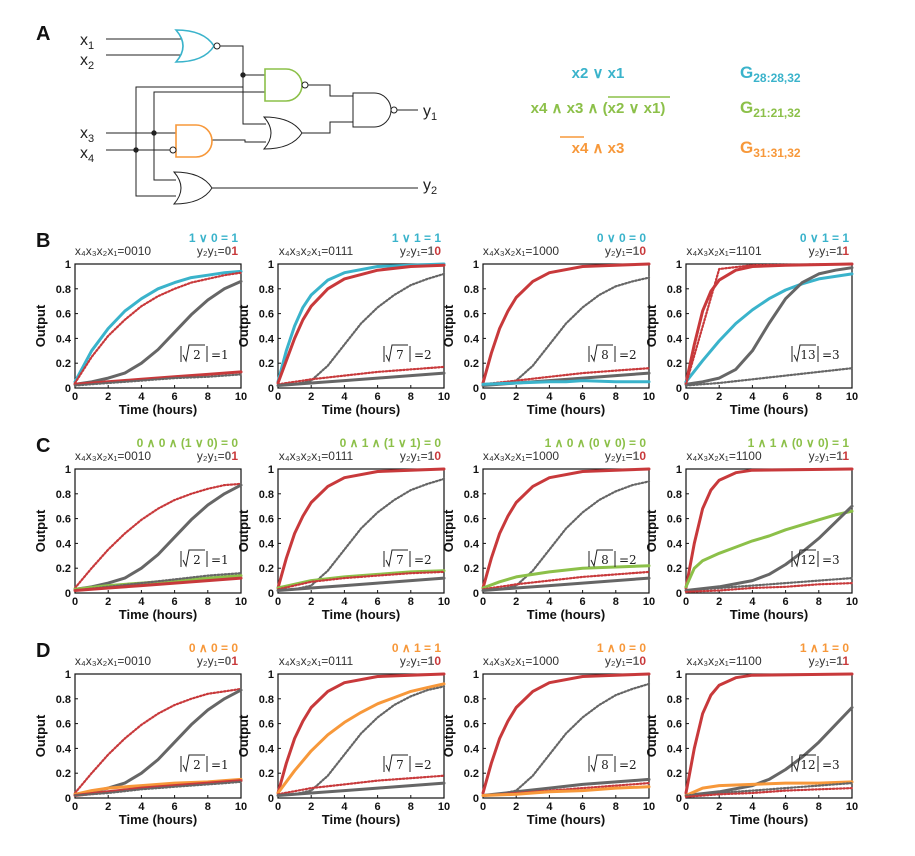 The height and width of the screenshot is (856, 915). I want to click on input-state-label: x₄x₃x₂x₁=0010, so click(113, 251).